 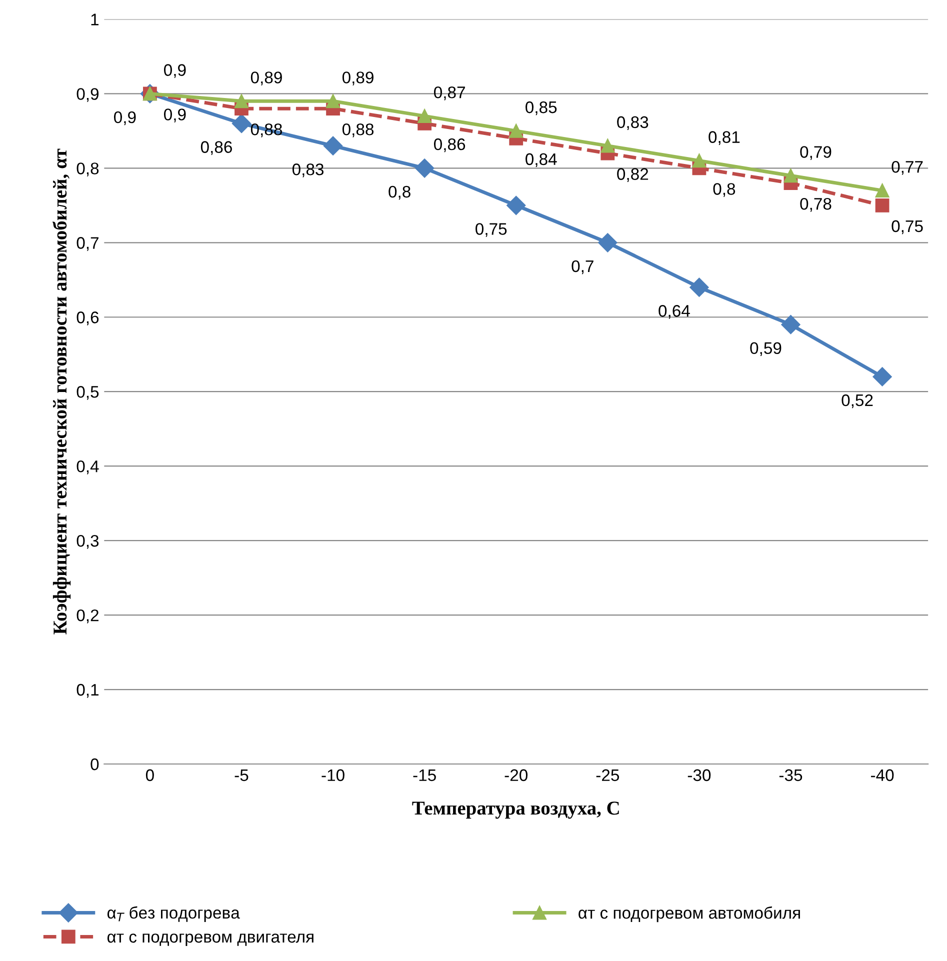 What do you see at coordinates (150, 775) in the screenshot?
I see `x-tick-label: 0` at bounding box center [150, 775].